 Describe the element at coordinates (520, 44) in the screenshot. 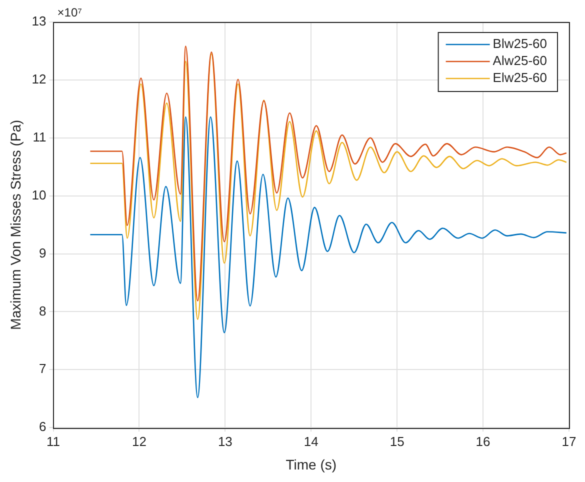

I see `legend-label: Blw25-60` at that location.